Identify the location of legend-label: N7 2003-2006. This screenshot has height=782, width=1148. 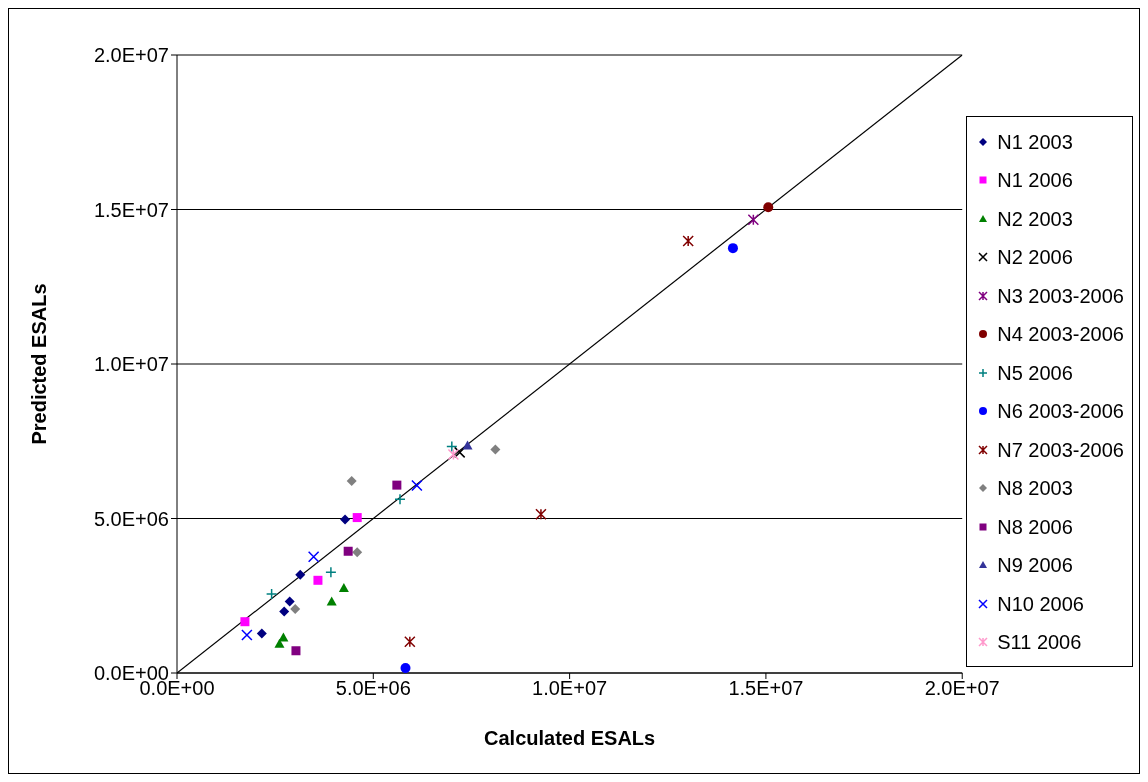
(1060, 450).